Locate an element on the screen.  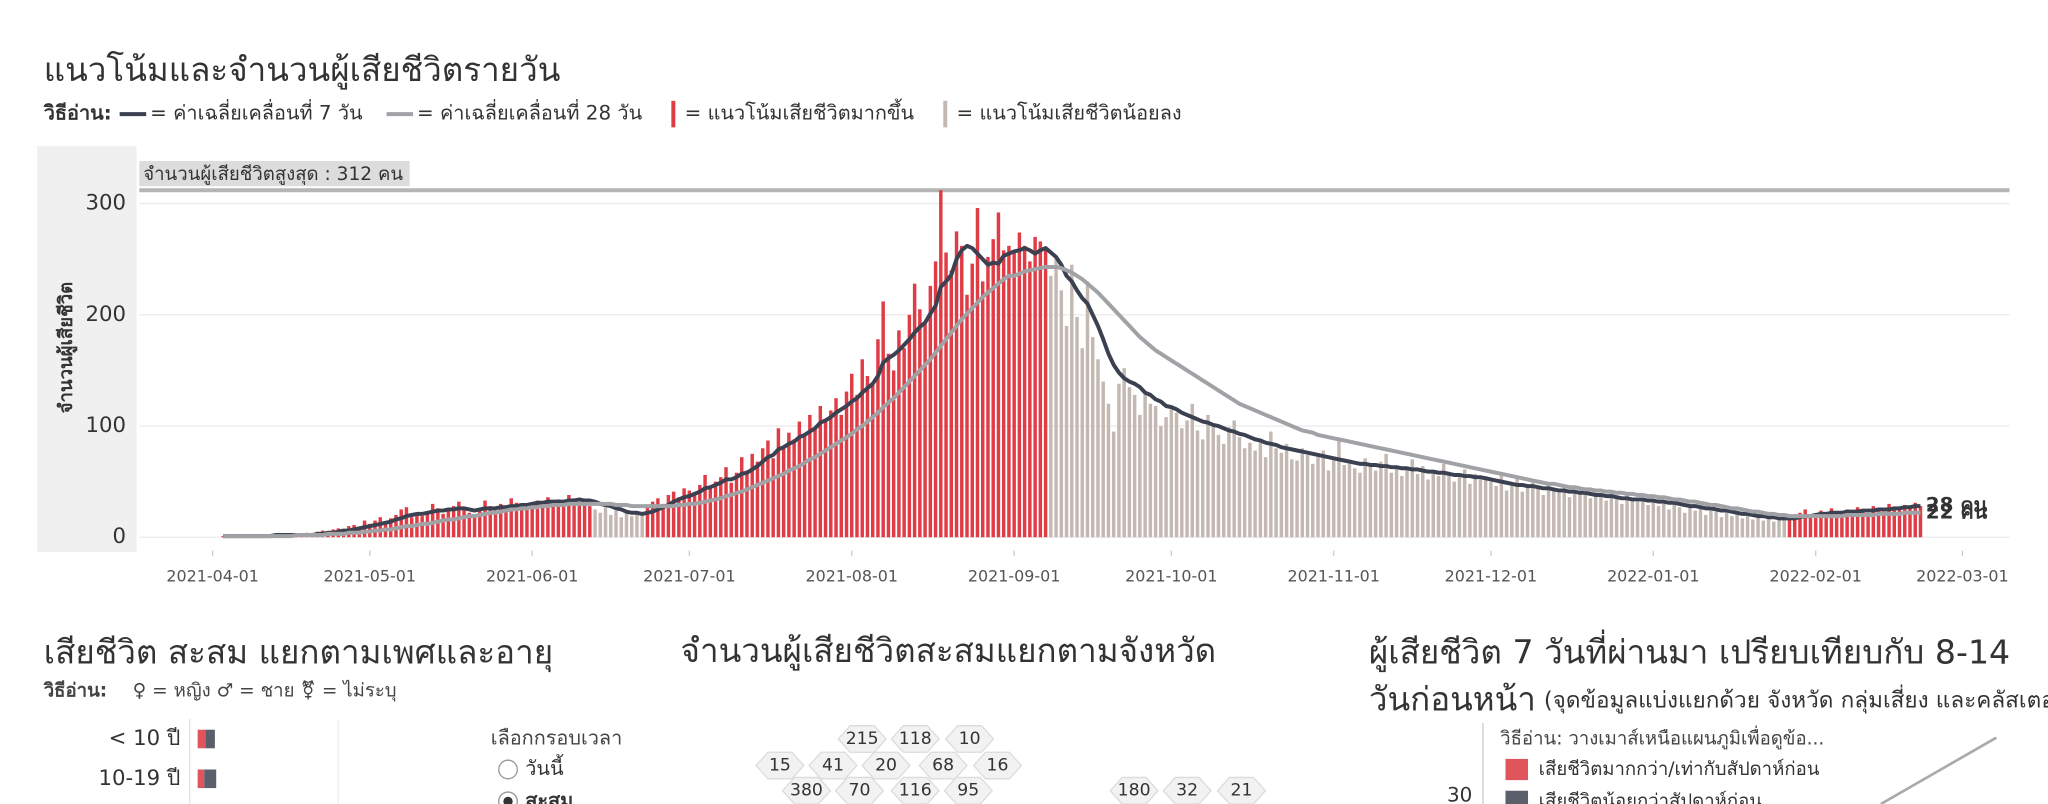
hex-label: 41 is located at coordinates (833, 766).